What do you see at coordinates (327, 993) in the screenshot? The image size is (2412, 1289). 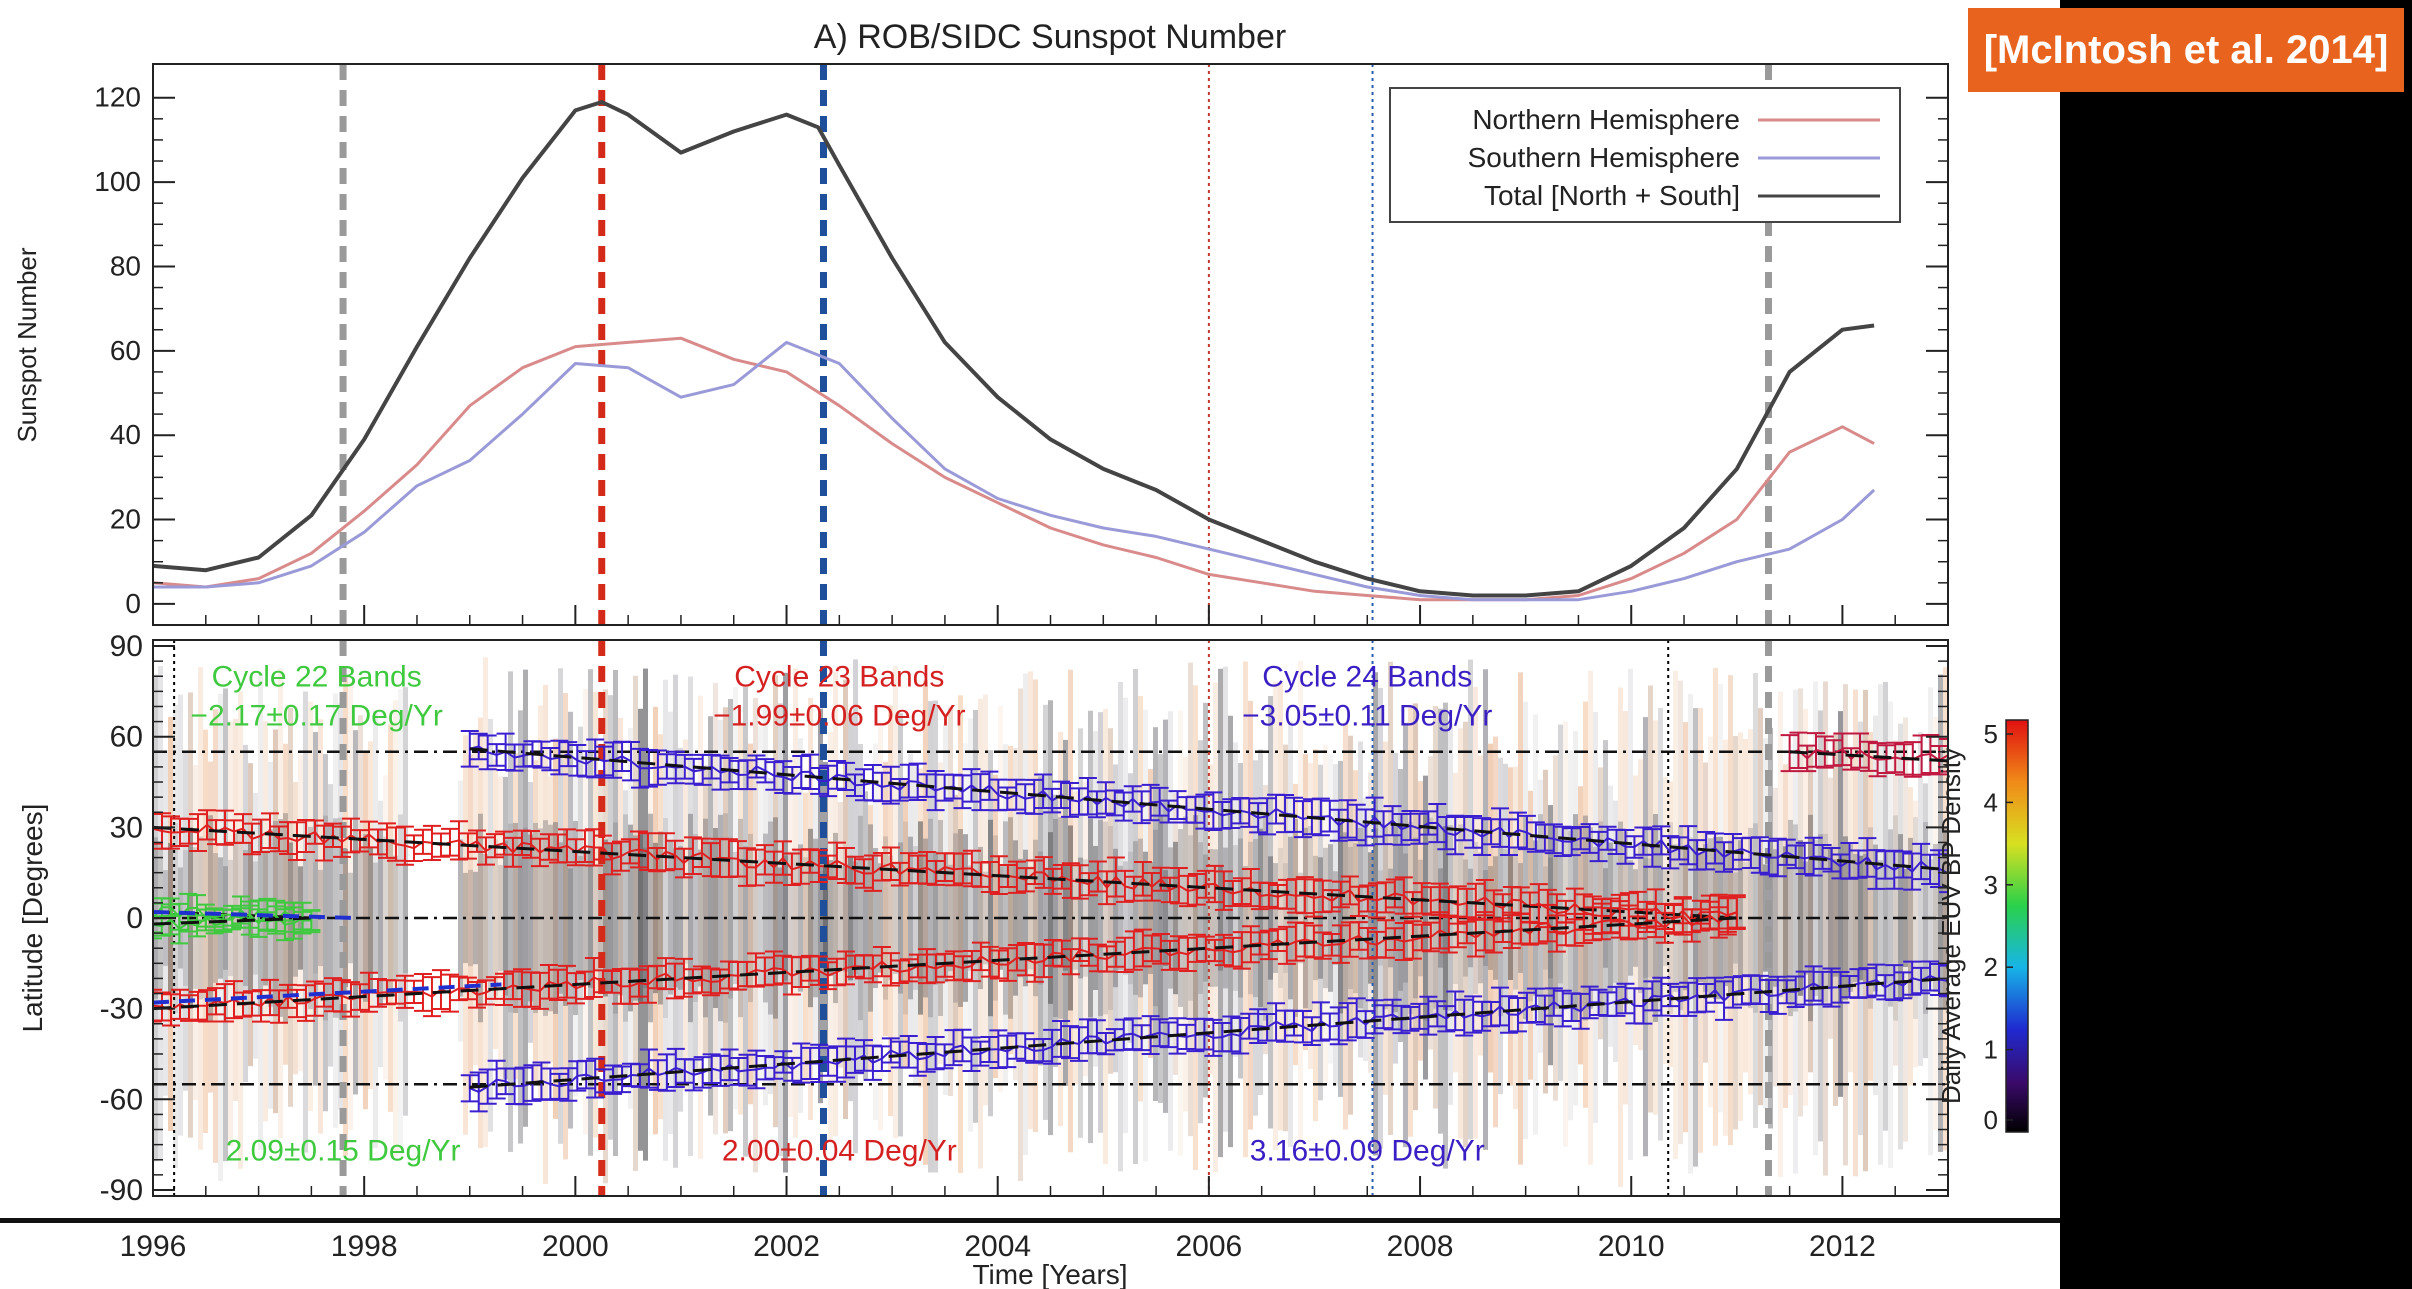 I see `cycle24-south-extension` at bounding box center [327, 993].